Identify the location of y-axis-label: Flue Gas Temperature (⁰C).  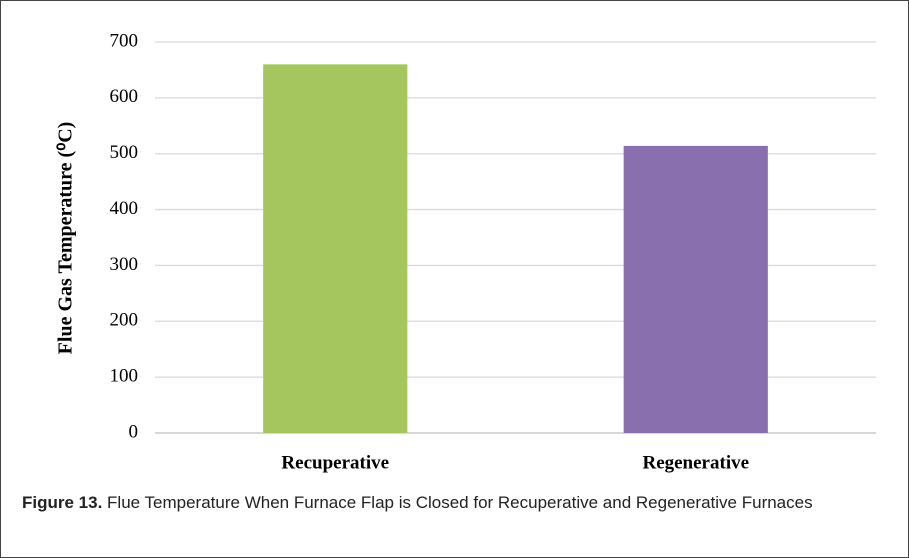
(66, 238).